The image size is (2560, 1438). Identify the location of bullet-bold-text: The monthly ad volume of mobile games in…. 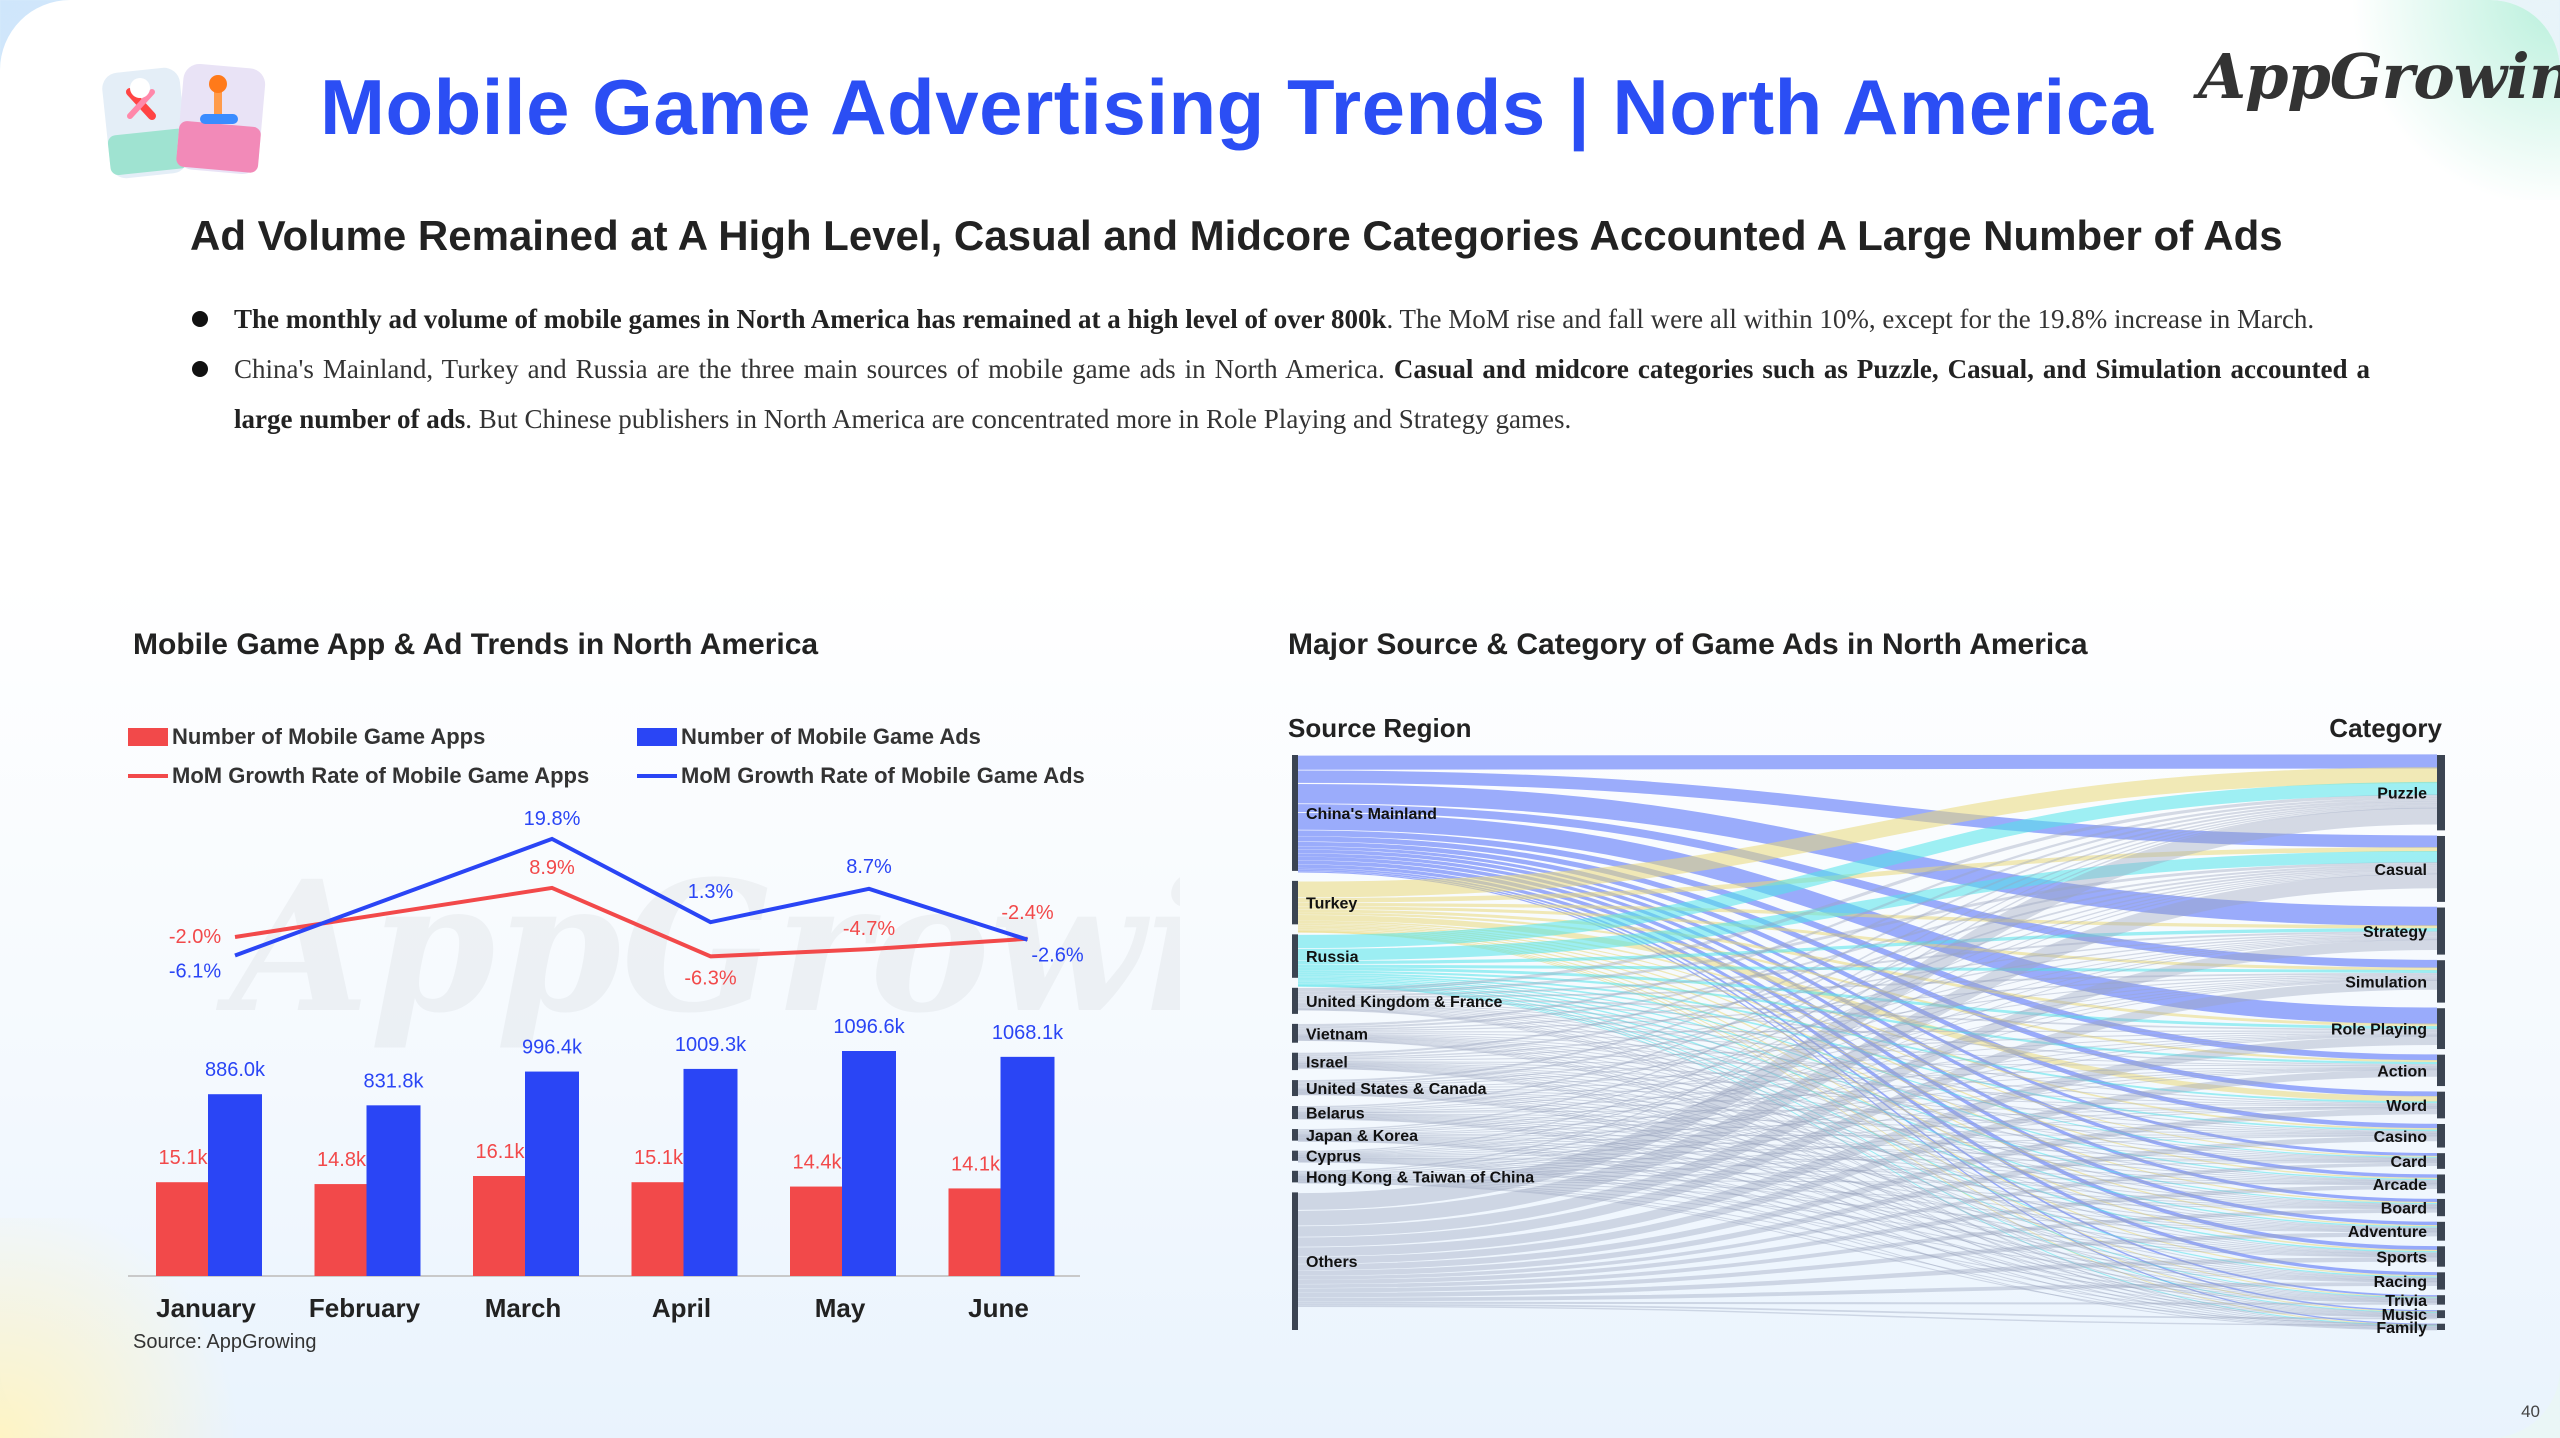
(810, 319).